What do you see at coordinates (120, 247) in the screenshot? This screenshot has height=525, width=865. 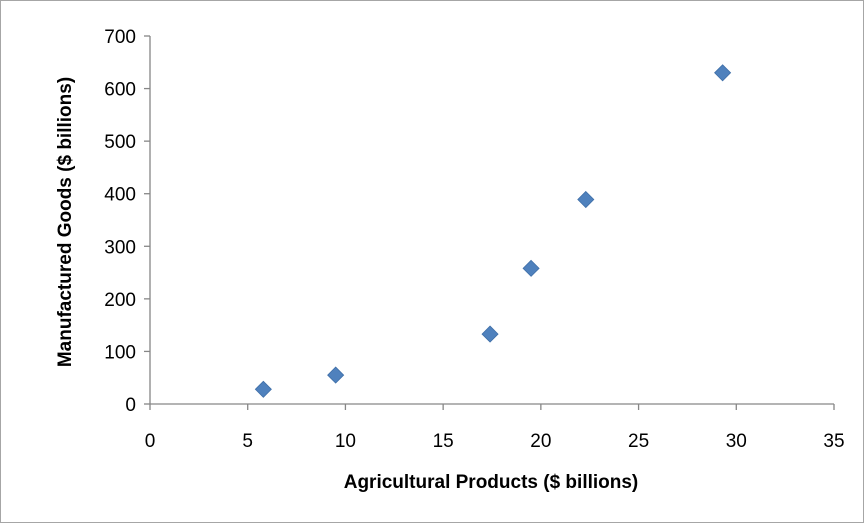 I see `y-tick-label: 300` at bounding box center [120, 247].